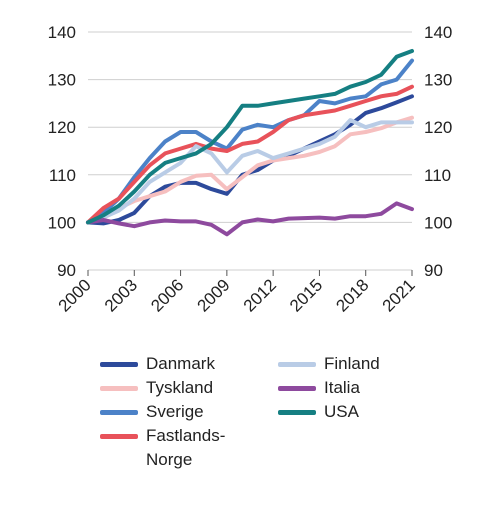 The image size is (500, 506). I want to click on x-tick-label: 2006, so click(167, 295).